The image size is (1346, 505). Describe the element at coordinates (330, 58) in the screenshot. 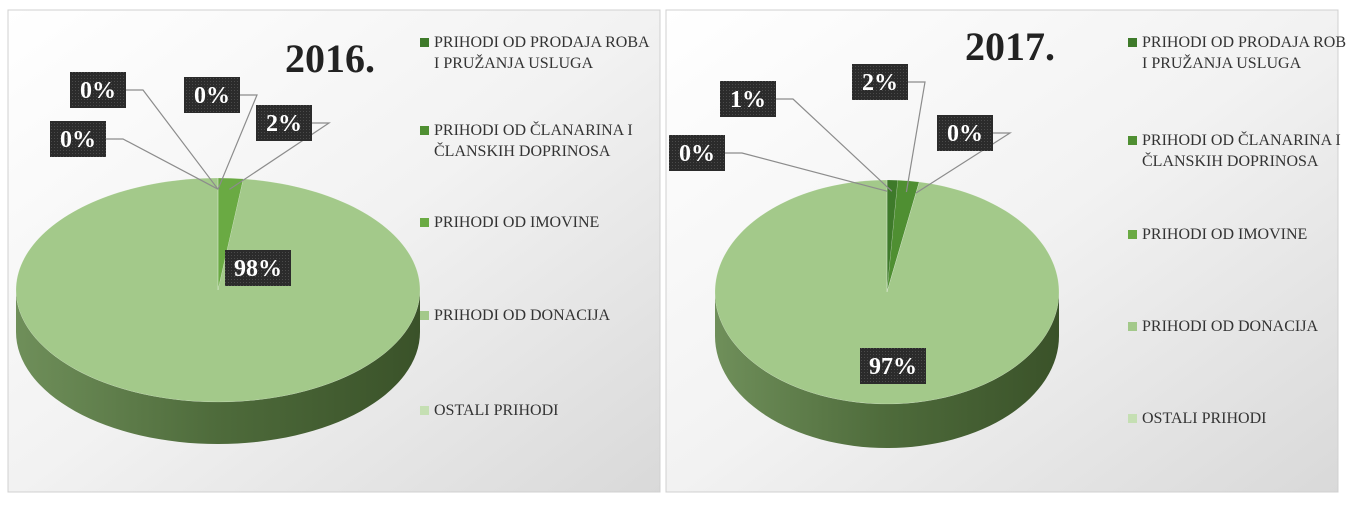

I see `chart-title: 2016.` at that location.